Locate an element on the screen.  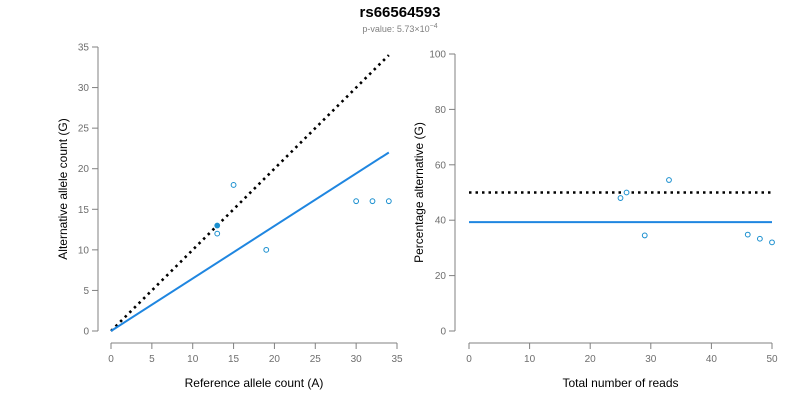
right-x-axis-label: Total number of reads is located at coordinates (620, 383).